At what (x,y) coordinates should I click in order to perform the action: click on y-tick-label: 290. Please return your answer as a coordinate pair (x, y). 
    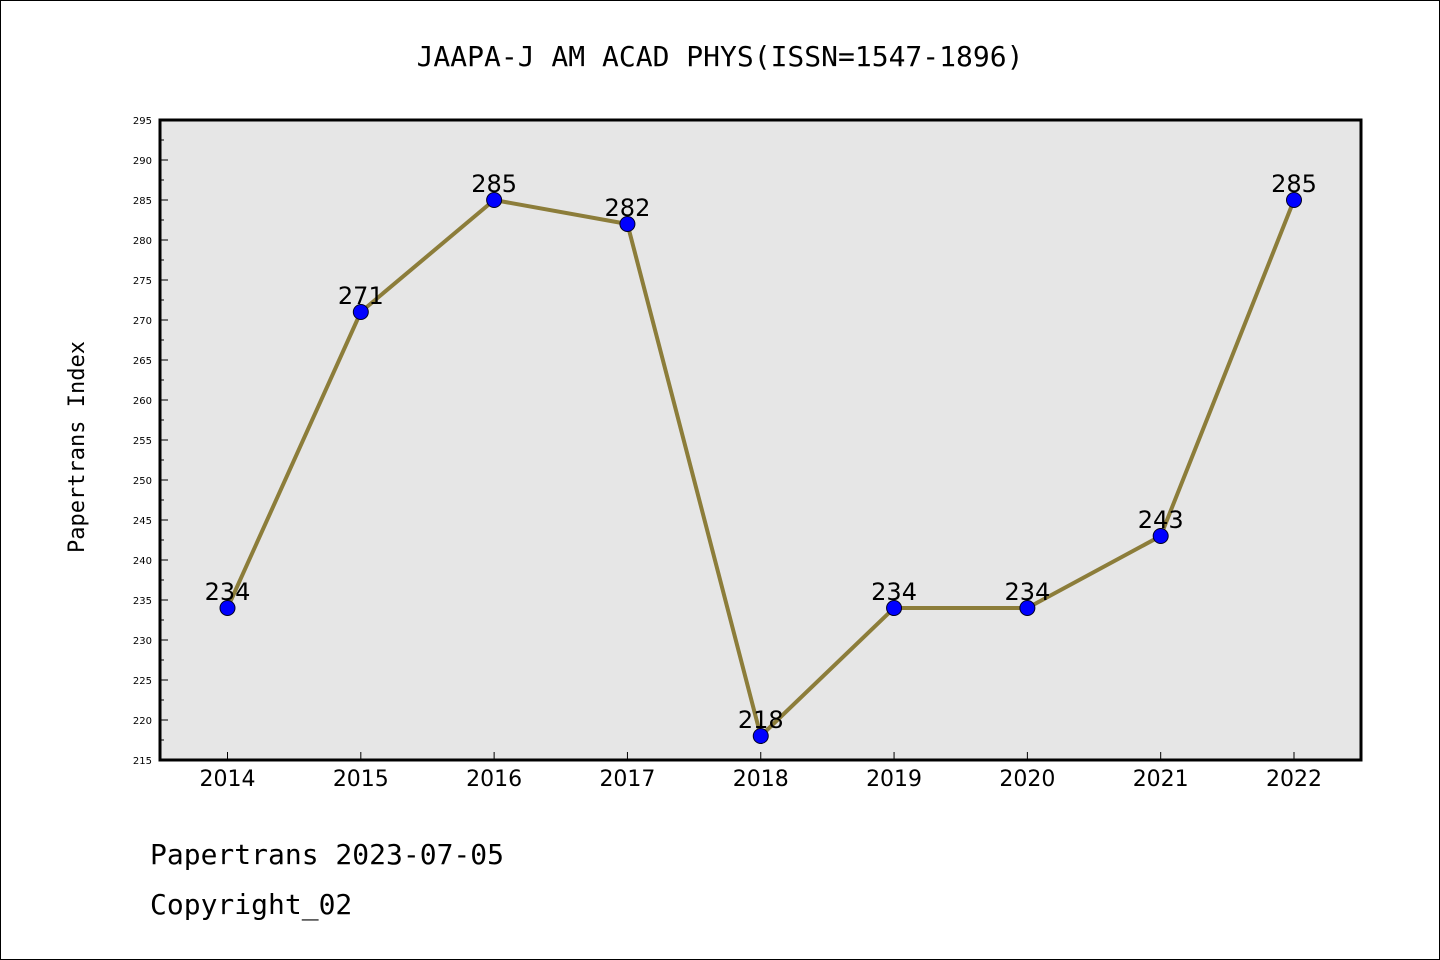
    Looking at the image, I should click on (142, 161).